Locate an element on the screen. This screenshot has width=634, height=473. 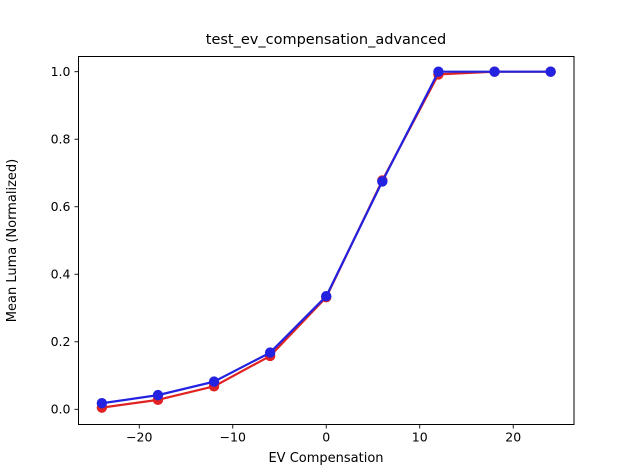
x-tick-label: 0 is located at coordinates (326, 437).